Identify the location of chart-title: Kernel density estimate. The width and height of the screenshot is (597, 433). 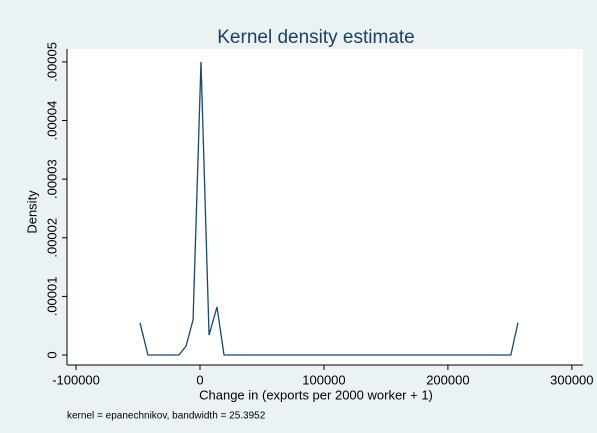
(316, 37).